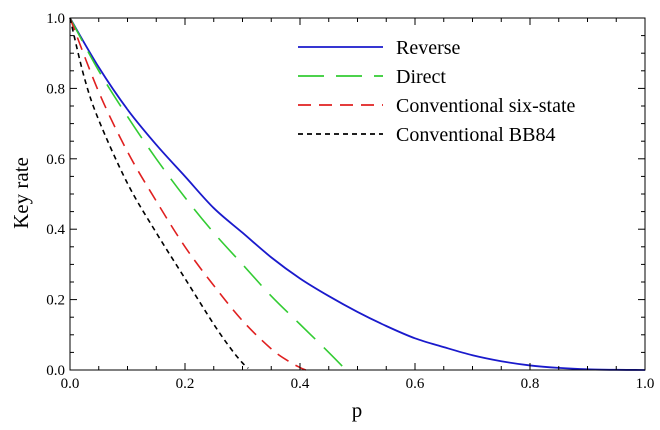 The height and width of the screenshot is (430, 660). What do you see at coordinates (70, 384) in the screenshot?
I see `x-tick-label: 0.0` at bounding box center [70, 384].